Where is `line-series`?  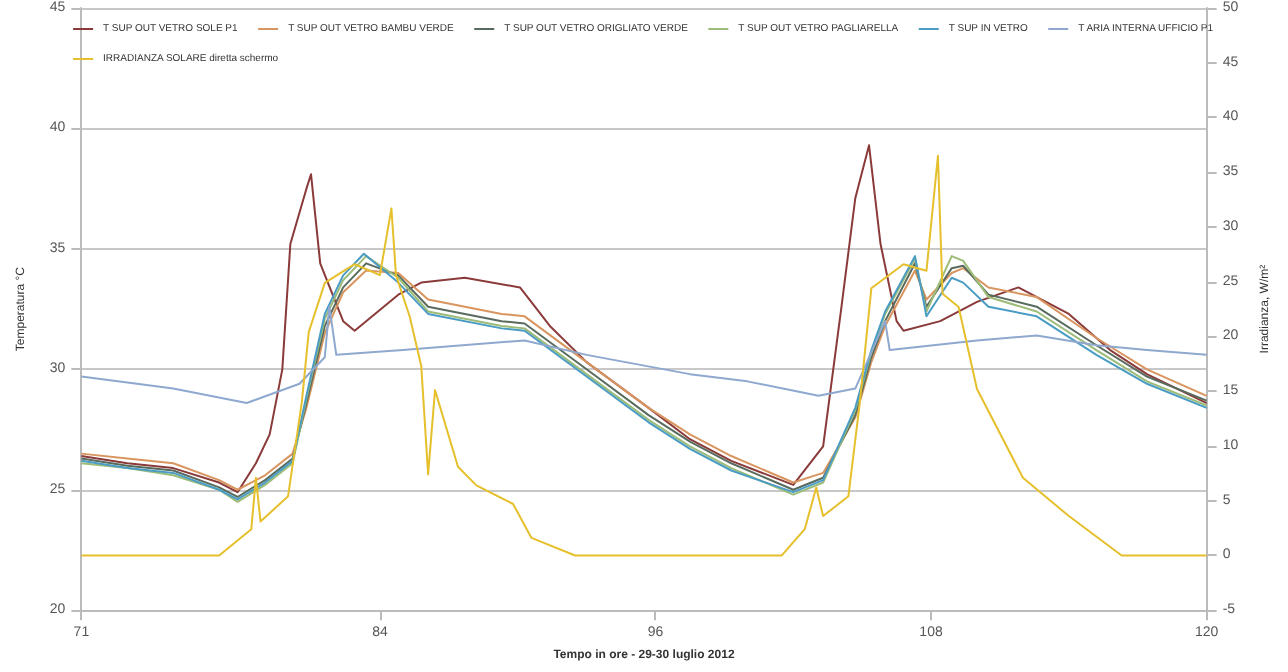 line-series is located at coordinates (644, 355).